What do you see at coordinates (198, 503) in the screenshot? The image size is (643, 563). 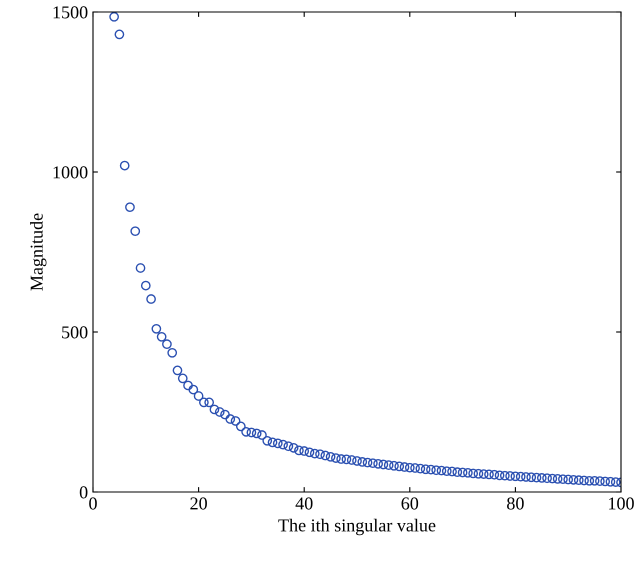 I see `x-tick-label: 20` at bounding box center [198, 503].